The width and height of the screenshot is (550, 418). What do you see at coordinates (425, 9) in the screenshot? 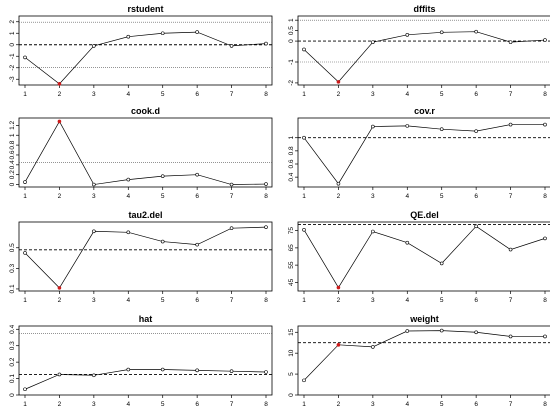
I see `panel-title: dffits` at bounding box center [425, 9].